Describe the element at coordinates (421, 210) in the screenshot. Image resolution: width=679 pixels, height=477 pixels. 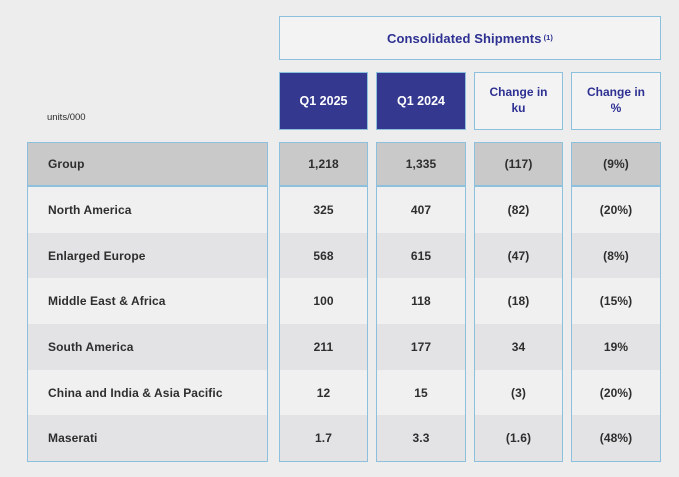
I see `cell-north-america-q1-2024: 407` at that location.